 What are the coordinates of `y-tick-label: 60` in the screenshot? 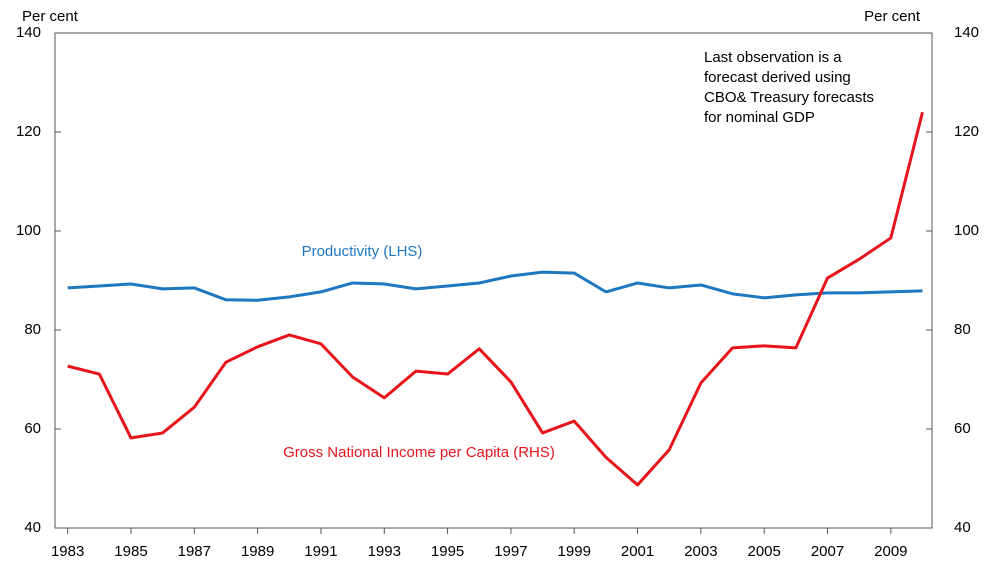 It's located at (32, 428).